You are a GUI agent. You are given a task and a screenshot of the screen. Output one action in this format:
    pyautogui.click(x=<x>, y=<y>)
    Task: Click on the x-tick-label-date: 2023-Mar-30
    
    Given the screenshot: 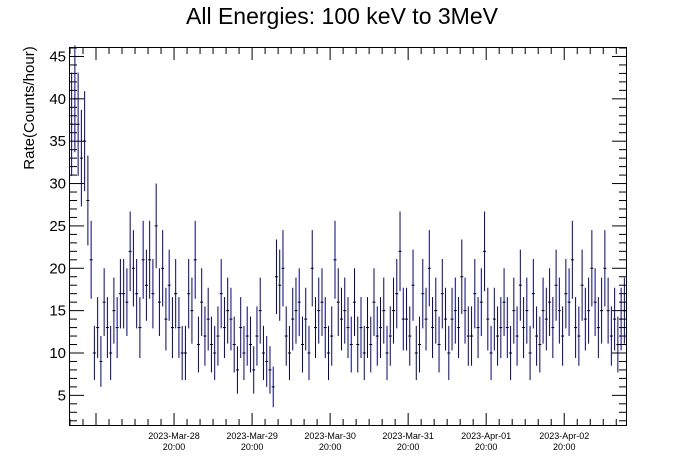 What is the action you would take?
    pyautogui.click(x=330, y=436)
    